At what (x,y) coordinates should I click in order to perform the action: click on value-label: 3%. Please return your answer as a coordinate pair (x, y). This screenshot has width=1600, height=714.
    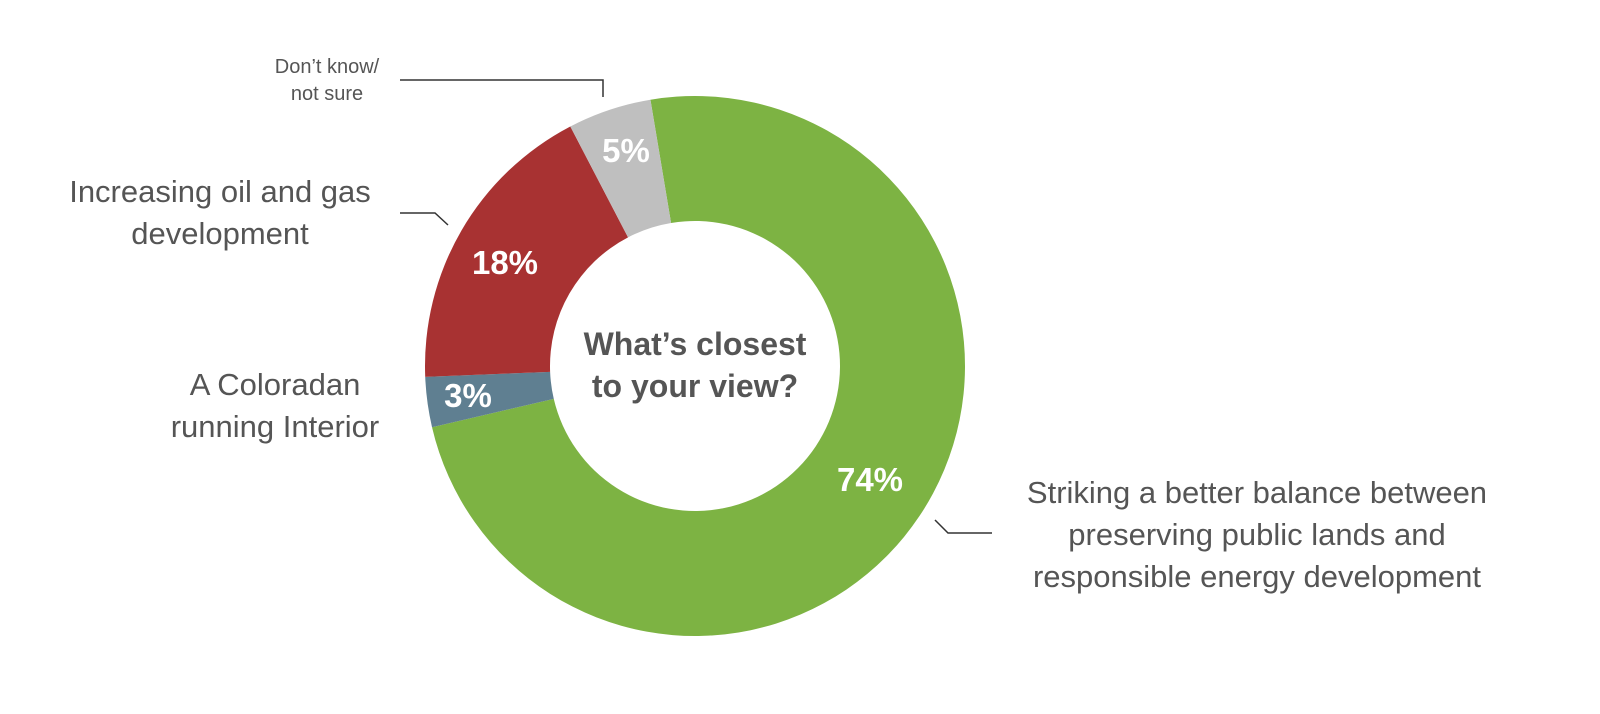
    Looking at the image, I should click on (468, 395).